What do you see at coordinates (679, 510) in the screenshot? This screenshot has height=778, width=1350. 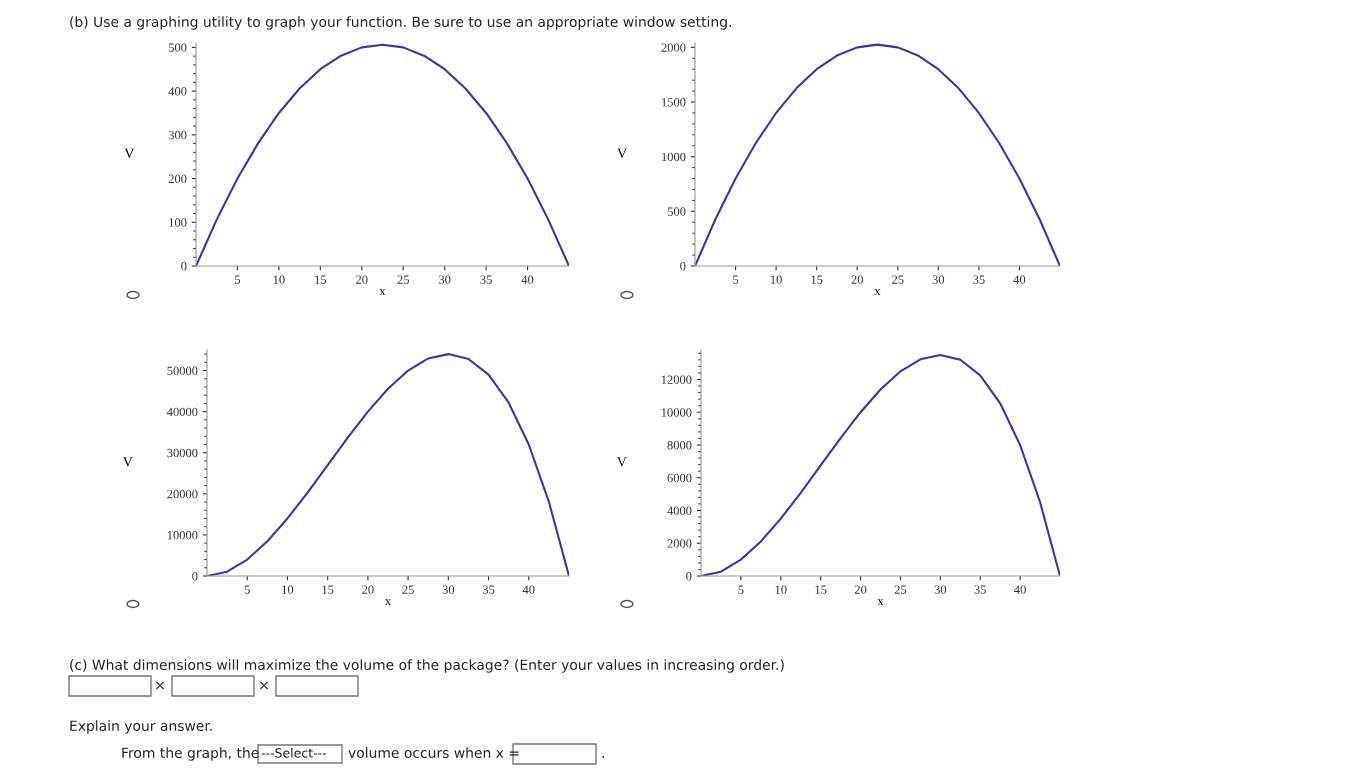 I see `y-tick-label: 4000` at bounding box center [679, 510].